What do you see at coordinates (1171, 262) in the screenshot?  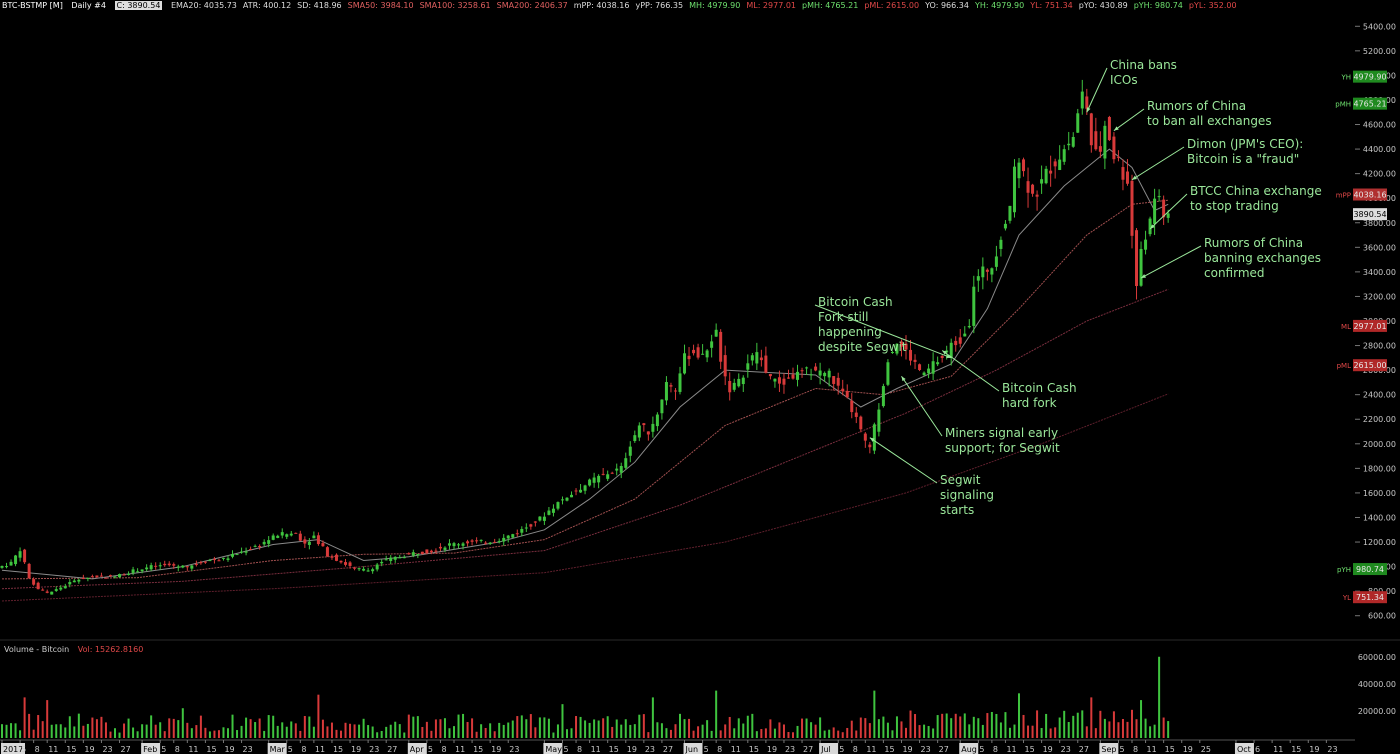 I see `annotation-arrow` at bounding box center [1171, 262].